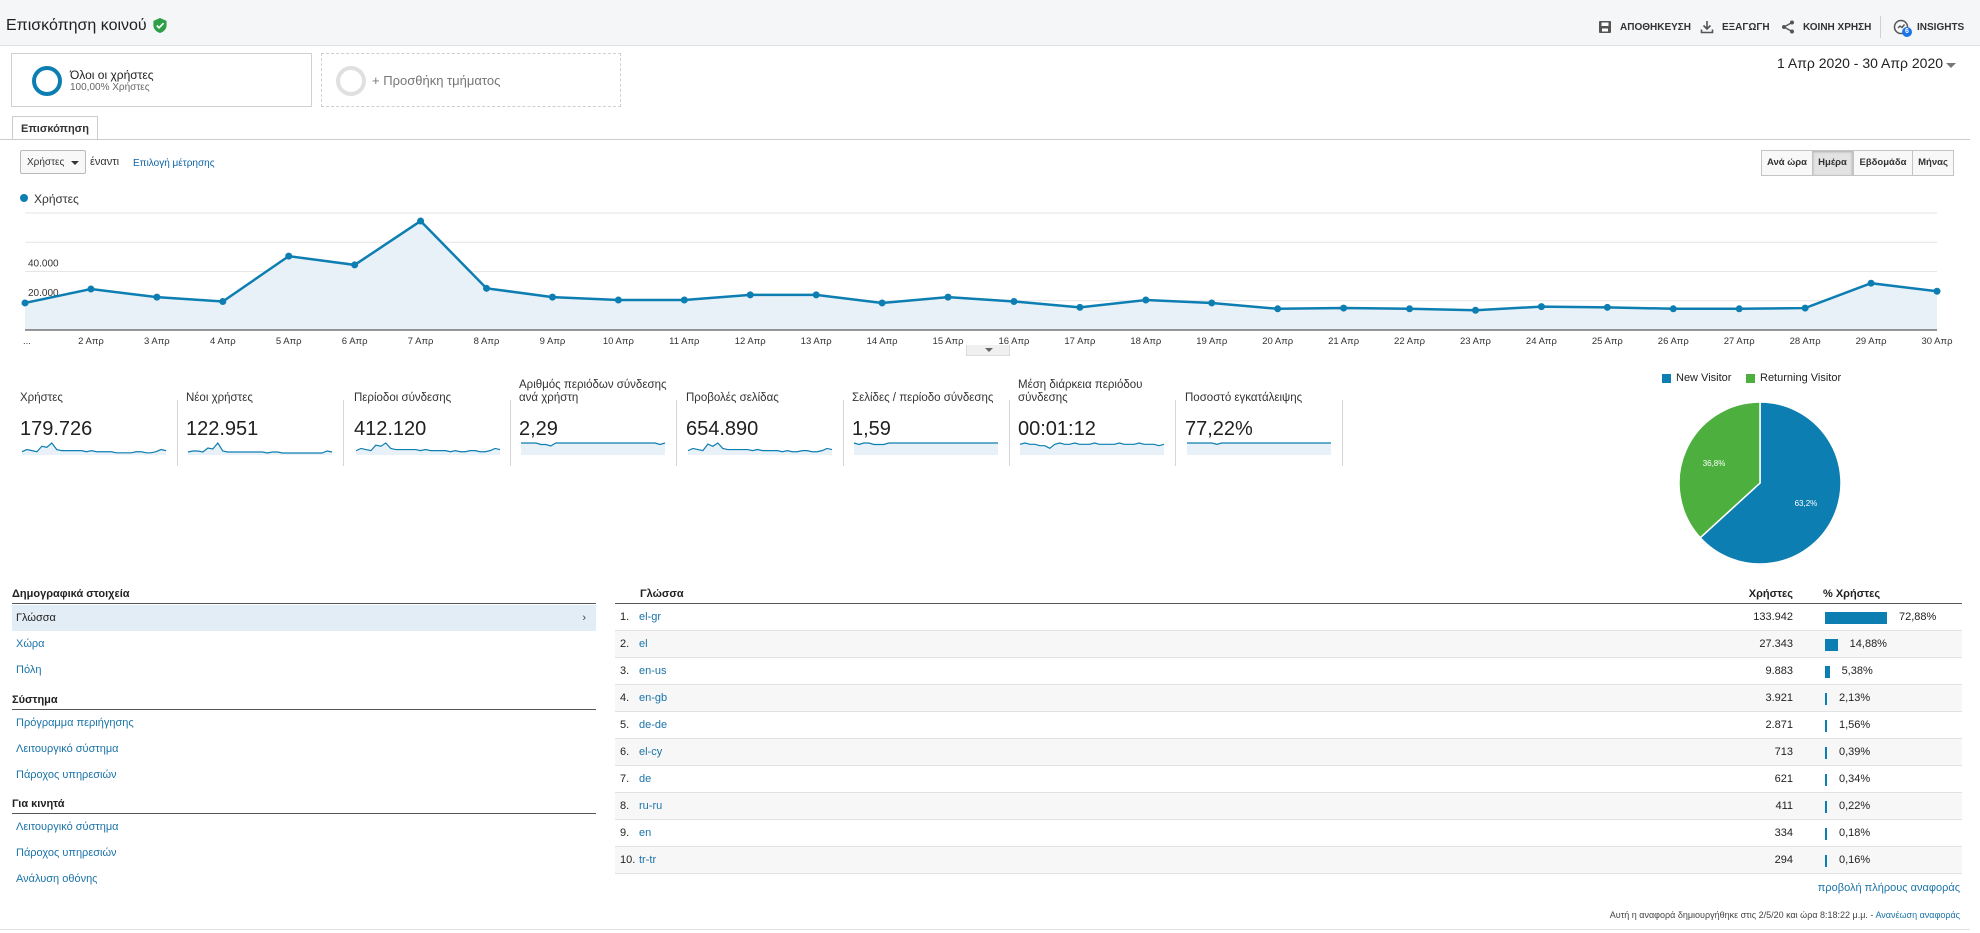  I want to click on x-tick-label: 17 Απρ, so click(1080, 341).